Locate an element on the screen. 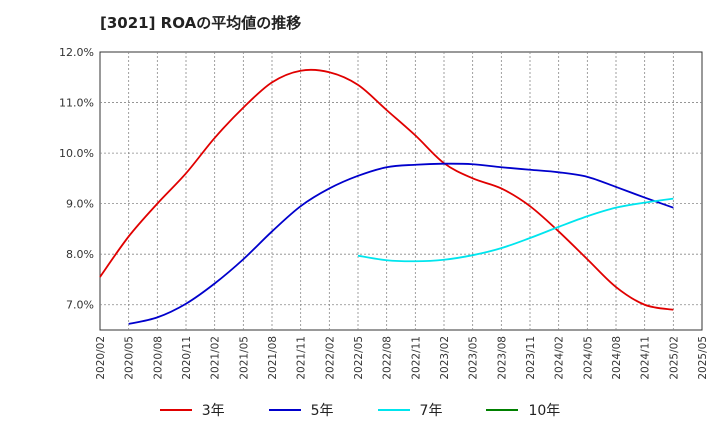 Image resolution: width=720 pixels, height=440 pixels. y-tick-label: 7.0% is located at coordinates (80, 305).